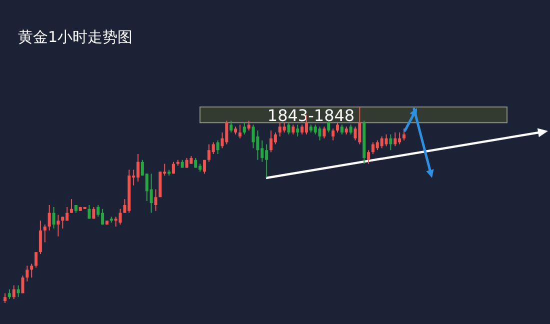 Image resolution: width=550 pixels, height=324 pixels. Describe the element at coordinates (75, 37) in the screenshot. I see `chart-title: 黄金1小时走势图` at that location.